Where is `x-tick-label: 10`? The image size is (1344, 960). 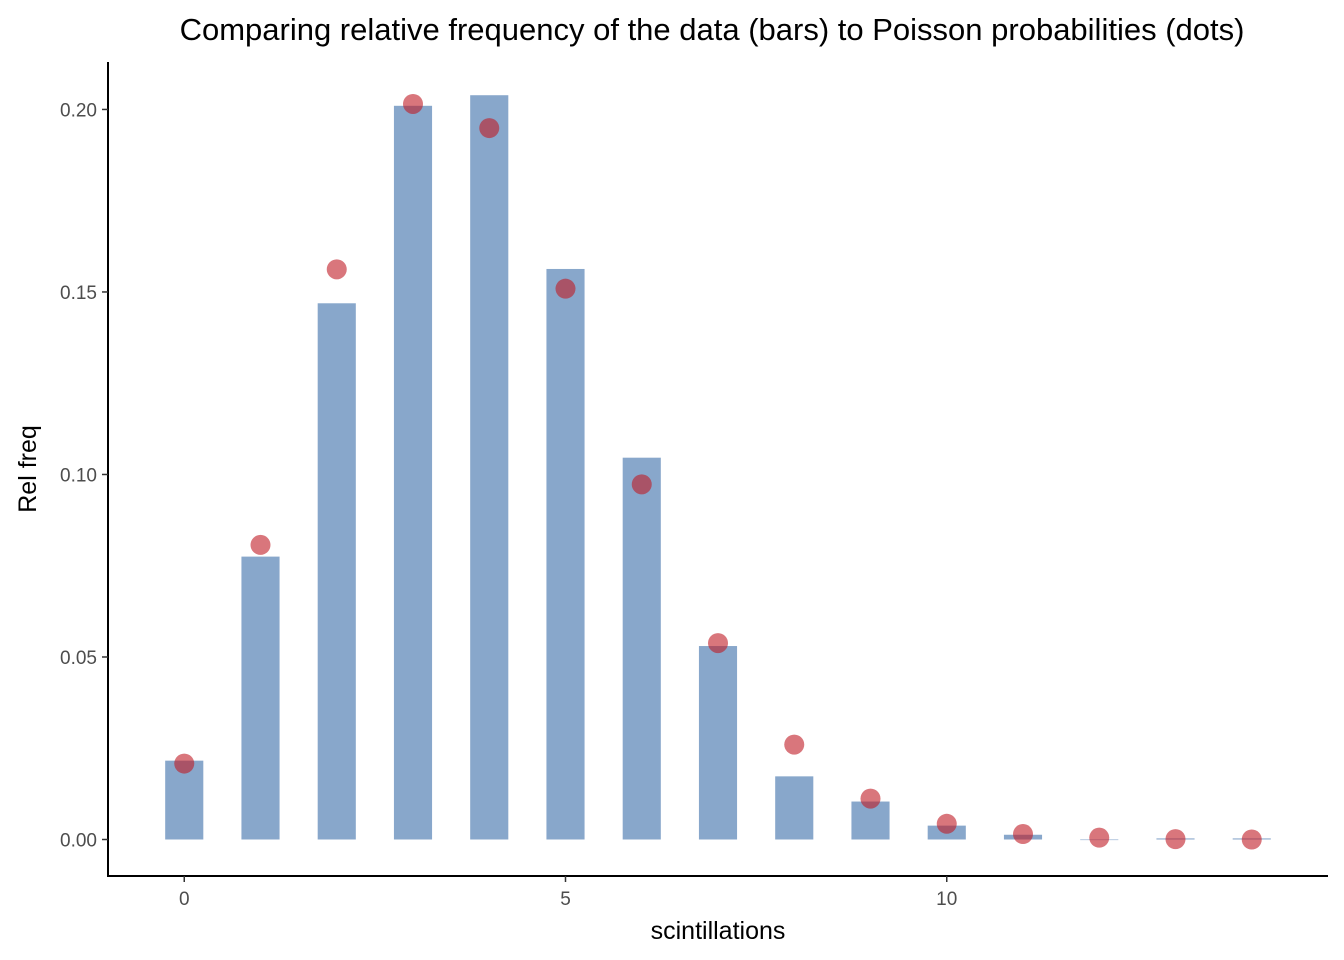 x-tick-label: 10 is located at coordinates (946, 899).